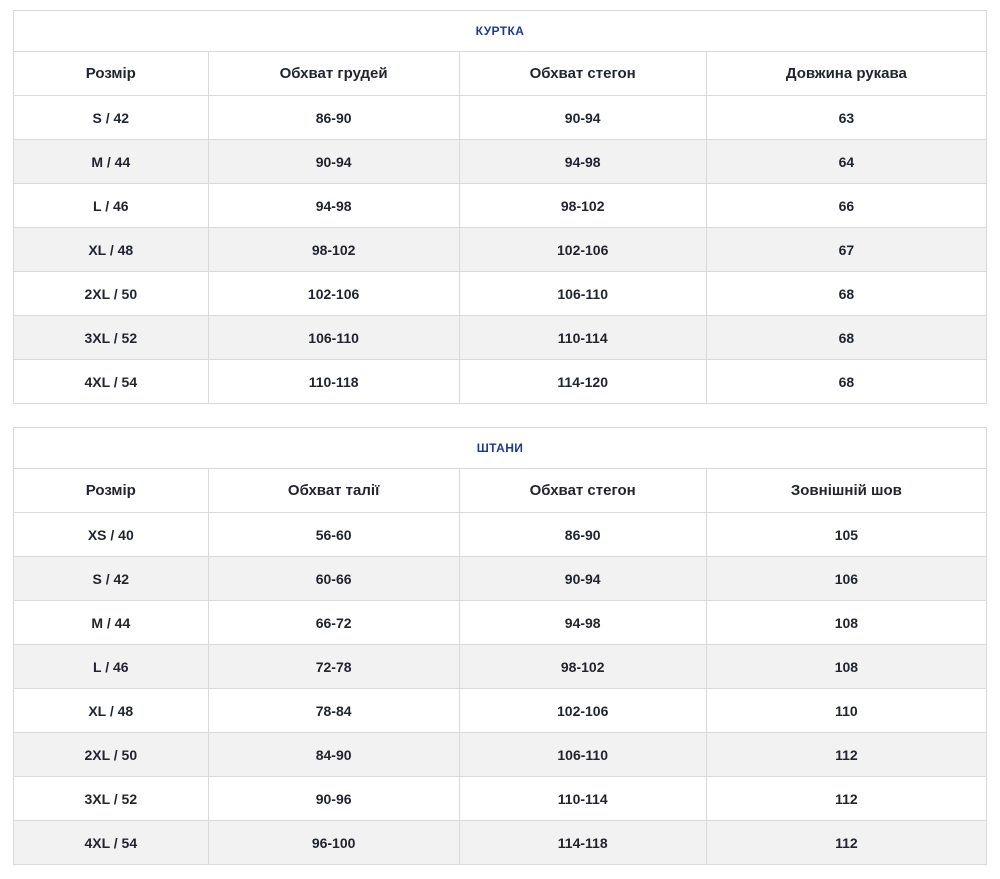 This screenshot has width=1000, height=879. Describe the element at coordinates (333, 73) in the screenshot. I see `column-header: Обхват грудей` at that location.